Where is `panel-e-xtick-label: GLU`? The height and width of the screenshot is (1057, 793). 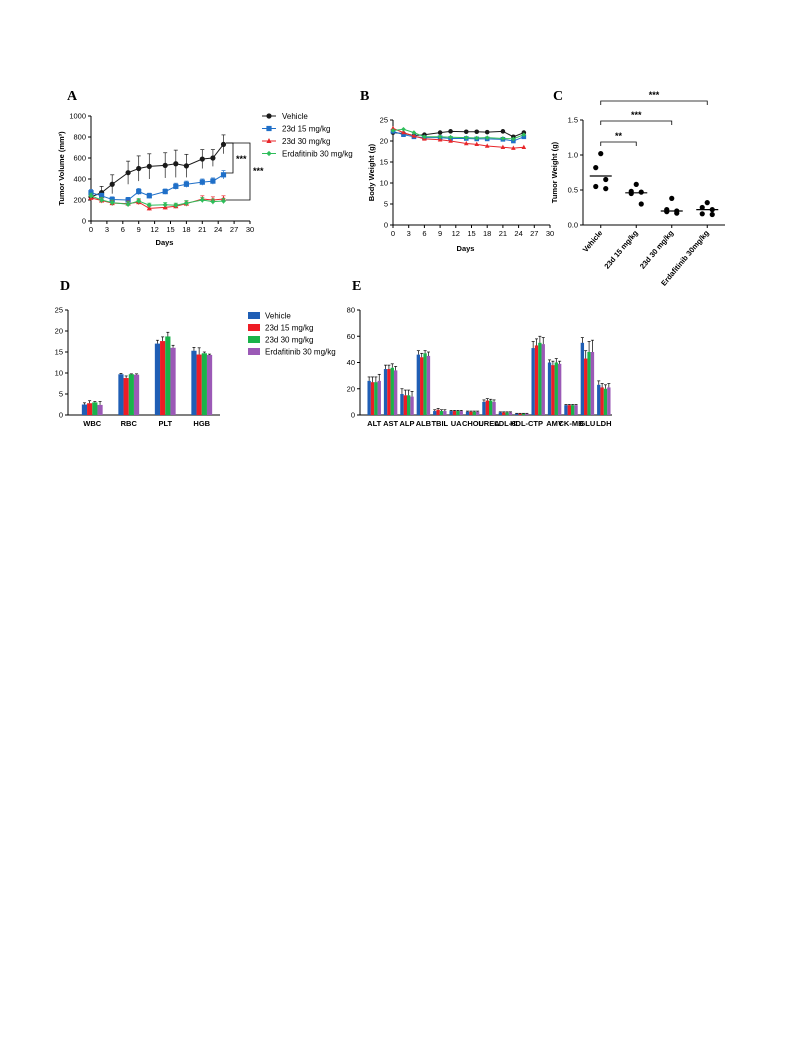
panel-e-xtick-label: GLU is located at coordinates (587, 423).